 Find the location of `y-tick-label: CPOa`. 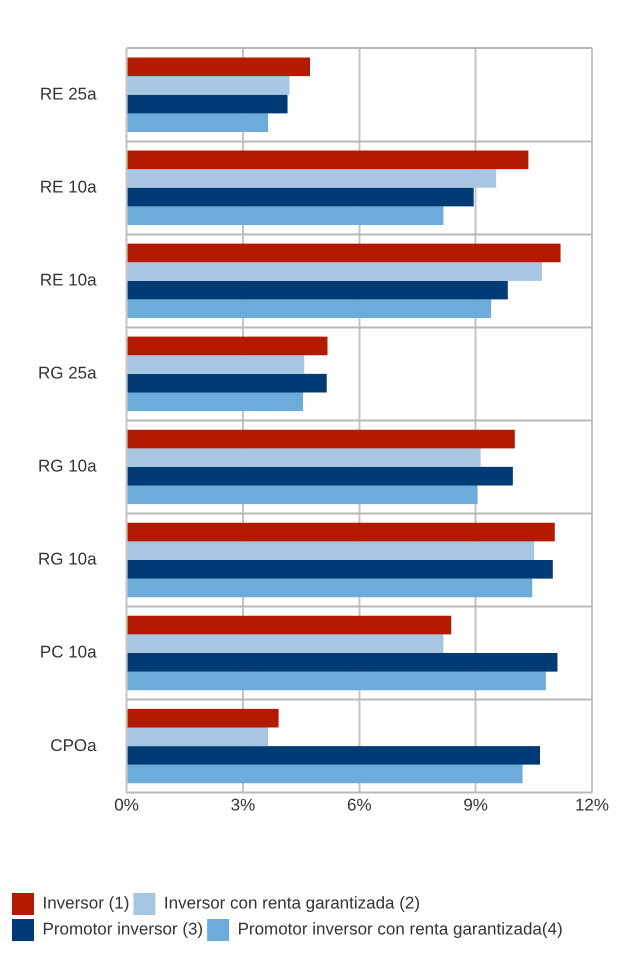

y-tick-label: CPOa is located at coordinates (74, 745).